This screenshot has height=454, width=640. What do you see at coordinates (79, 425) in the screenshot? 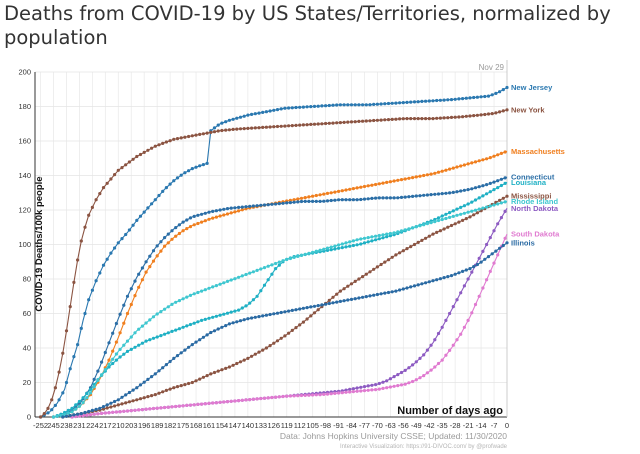
I see `x-tick-label: 231` at bounding box center [79, 425].